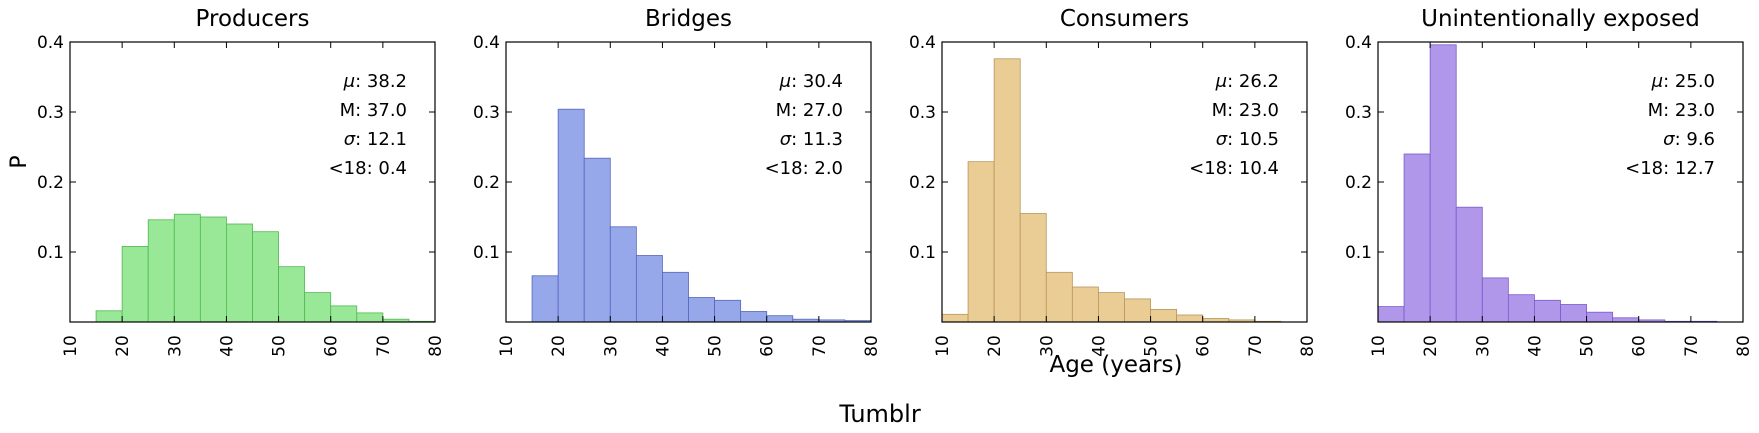  Describe the element at coordinates (809, 110) in the screenshot. I see `stats-annotation: M: 27.0` at that location.